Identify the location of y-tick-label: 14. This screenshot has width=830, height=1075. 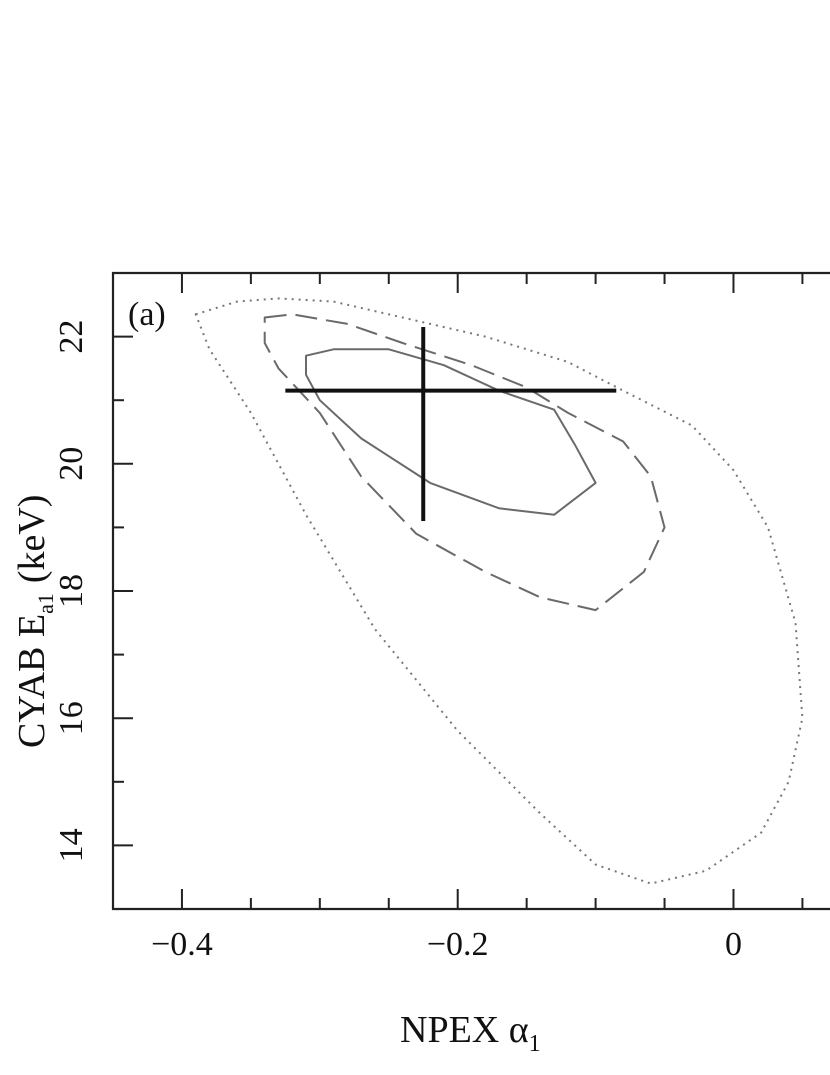
(71, 845).